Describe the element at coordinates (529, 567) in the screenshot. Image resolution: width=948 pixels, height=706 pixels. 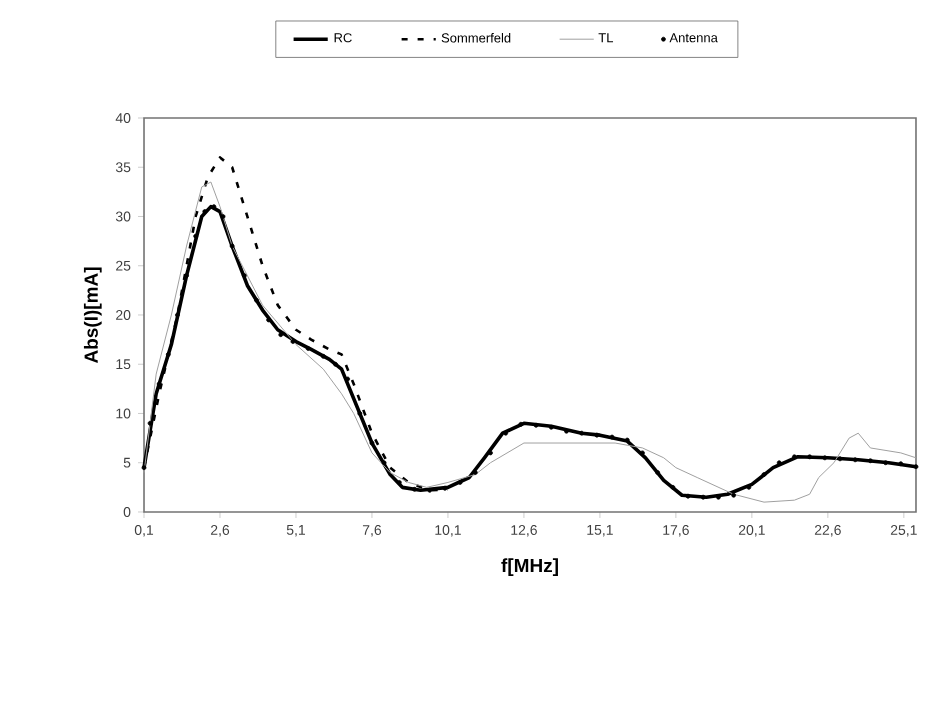
I see `x-axis-title: f[MHz]` at that location.